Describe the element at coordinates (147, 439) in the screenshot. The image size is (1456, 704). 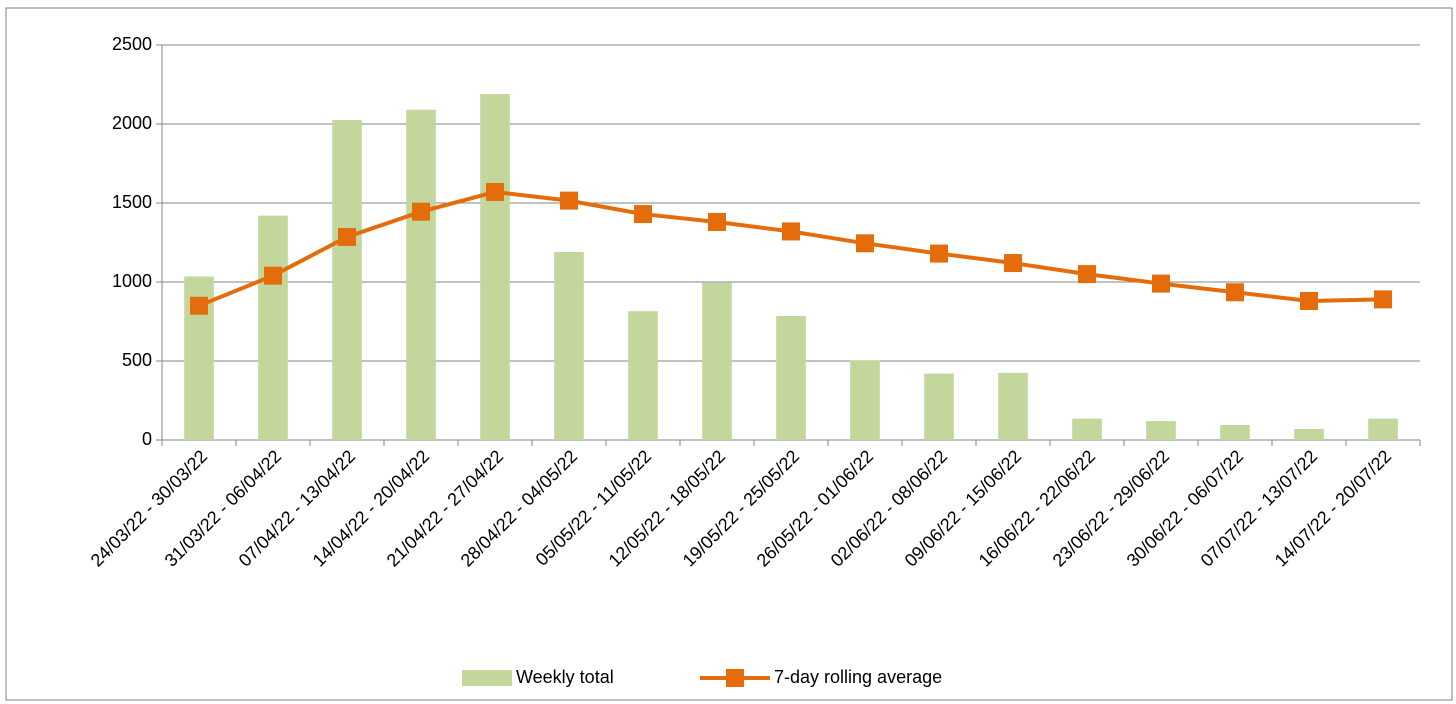
I see `y-tick-label: 0` at that location.